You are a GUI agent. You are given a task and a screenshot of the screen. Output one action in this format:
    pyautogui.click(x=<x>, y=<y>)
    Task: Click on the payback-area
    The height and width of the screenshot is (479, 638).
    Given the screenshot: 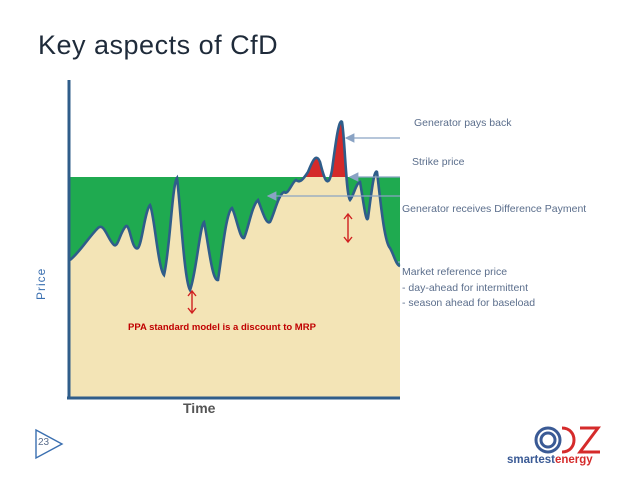 What is the action you would take?
    pyautogui.click(x=325, y=149)
    